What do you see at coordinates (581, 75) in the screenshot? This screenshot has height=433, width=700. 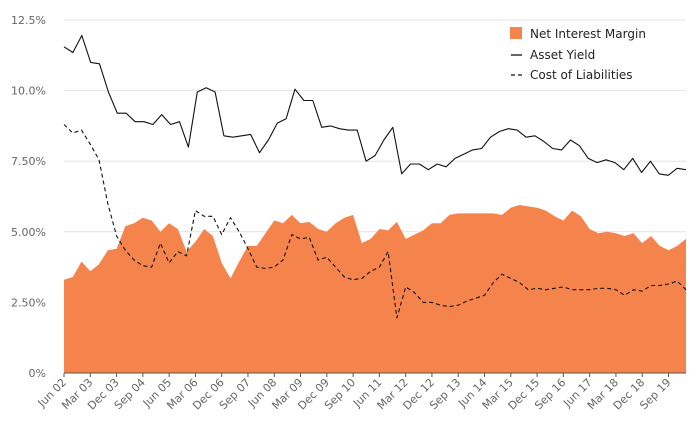 I see `legend-label-cost-of-liabilities: Cost of Liabilities` at bounding box center [581, 75].